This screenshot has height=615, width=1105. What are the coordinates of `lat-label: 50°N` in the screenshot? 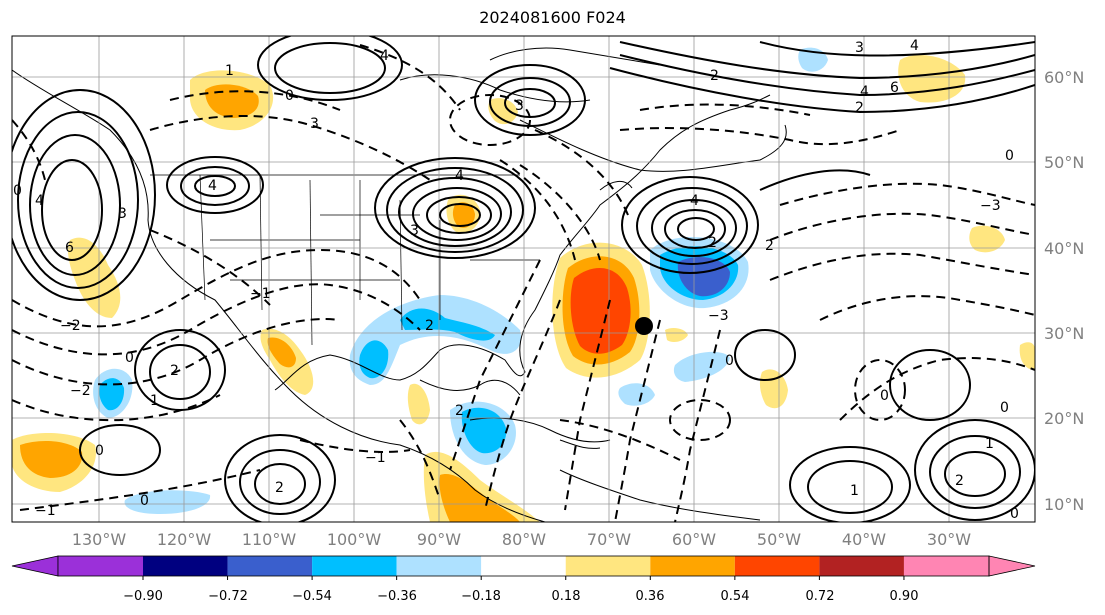 It's located at (1064, 162).